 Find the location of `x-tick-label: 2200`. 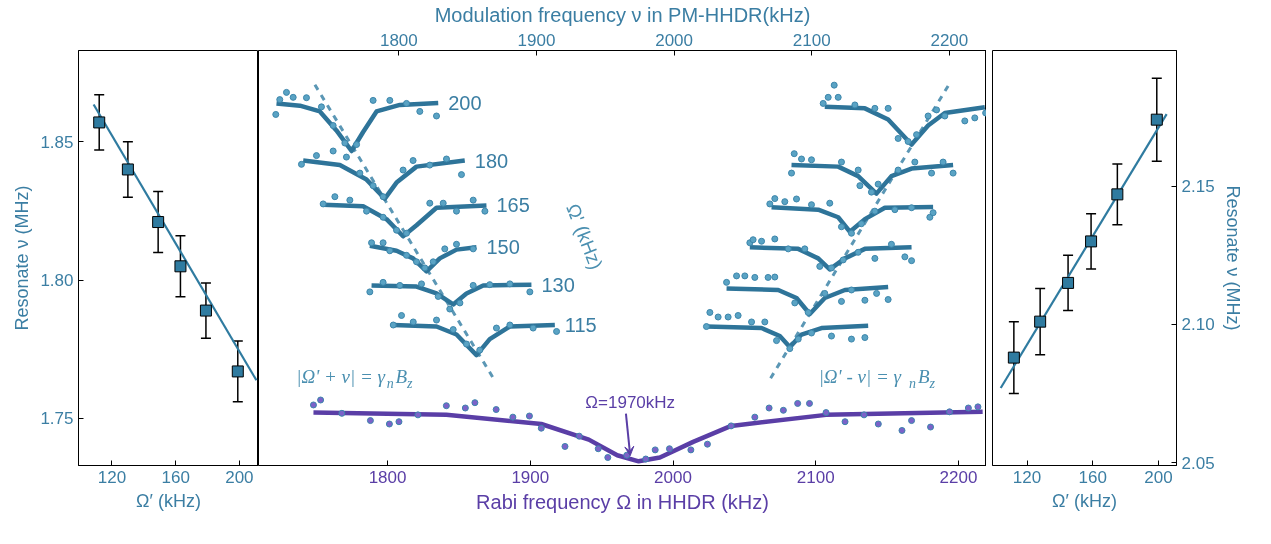

x-tick-label: 2200 is located at coordinates (958, 477).